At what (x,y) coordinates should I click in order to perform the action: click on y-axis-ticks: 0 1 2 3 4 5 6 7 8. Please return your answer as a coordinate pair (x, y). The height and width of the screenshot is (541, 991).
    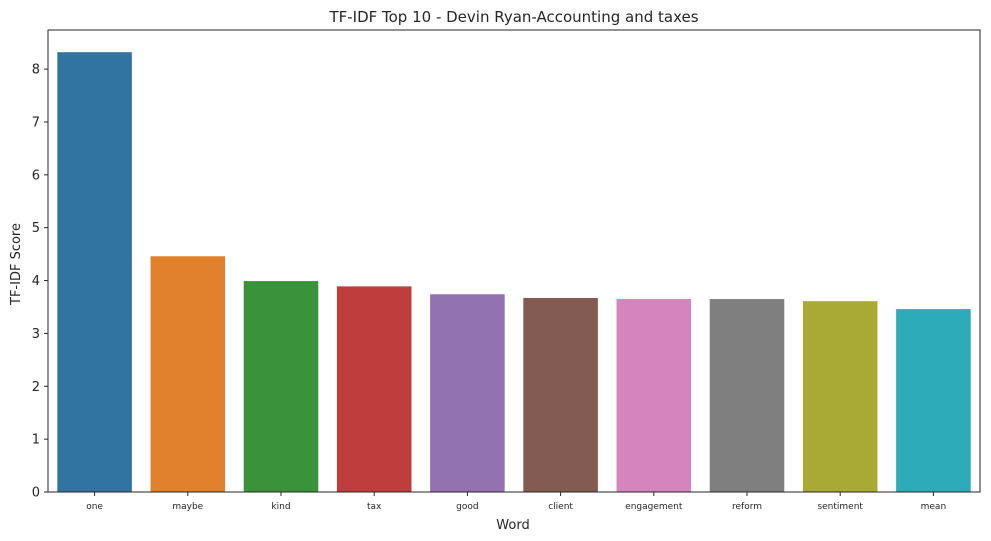
    Looking at the image, I should click on (40, 282).